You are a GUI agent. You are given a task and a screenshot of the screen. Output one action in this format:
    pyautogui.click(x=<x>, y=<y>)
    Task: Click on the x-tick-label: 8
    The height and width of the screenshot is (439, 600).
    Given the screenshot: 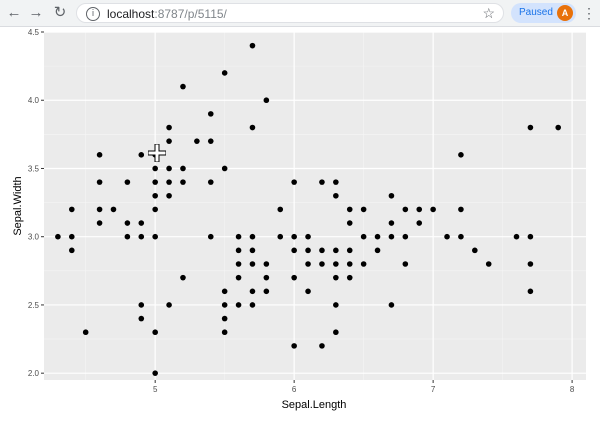 What is the action you would take?
    pyautogui.click(x=572, y=389)
    